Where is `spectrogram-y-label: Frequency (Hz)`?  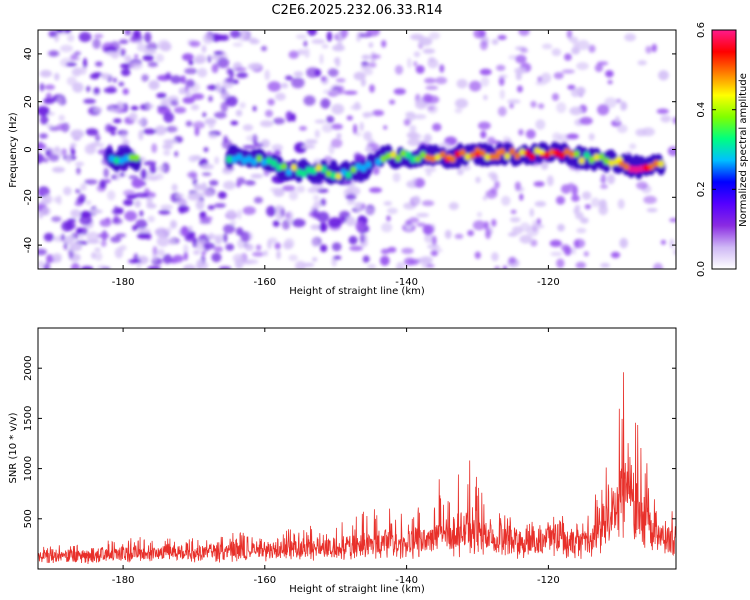 spectrogram-y-label: Frequency (Hz) is located at coordinates (13, 150).